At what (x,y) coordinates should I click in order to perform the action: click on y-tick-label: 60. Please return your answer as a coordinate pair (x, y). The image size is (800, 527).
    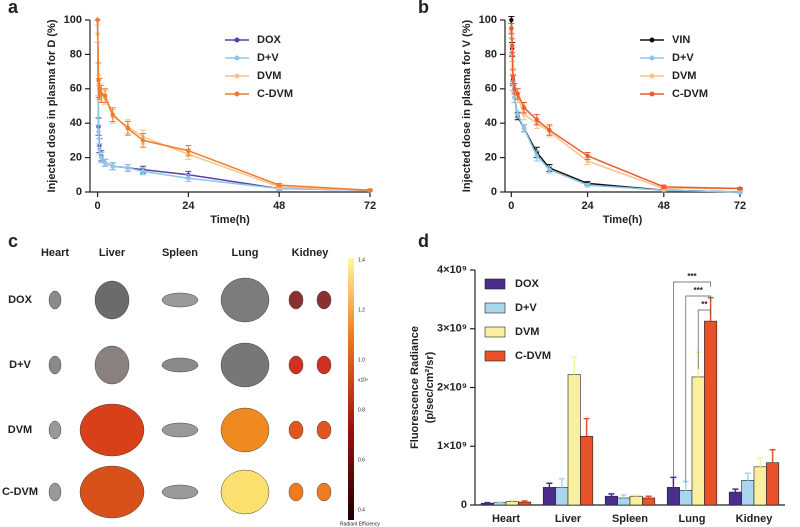
    Looking at the image, I should click on (76, 89).